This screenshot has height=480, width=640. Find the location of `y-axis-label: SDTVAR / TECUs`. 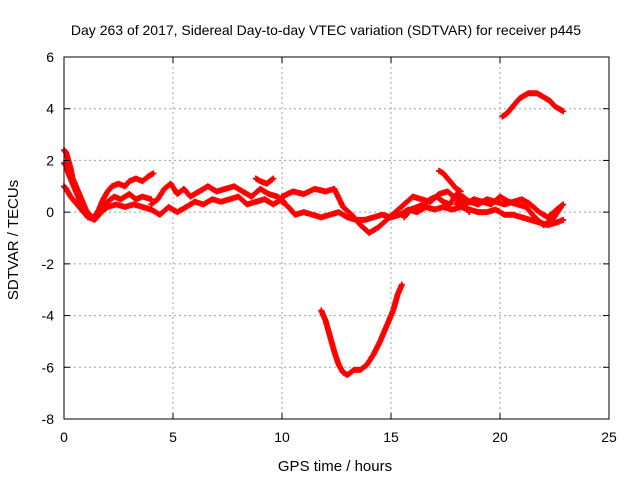

y-axis-label: SDTVAR / TECUs is located at coordinates (13, 240).